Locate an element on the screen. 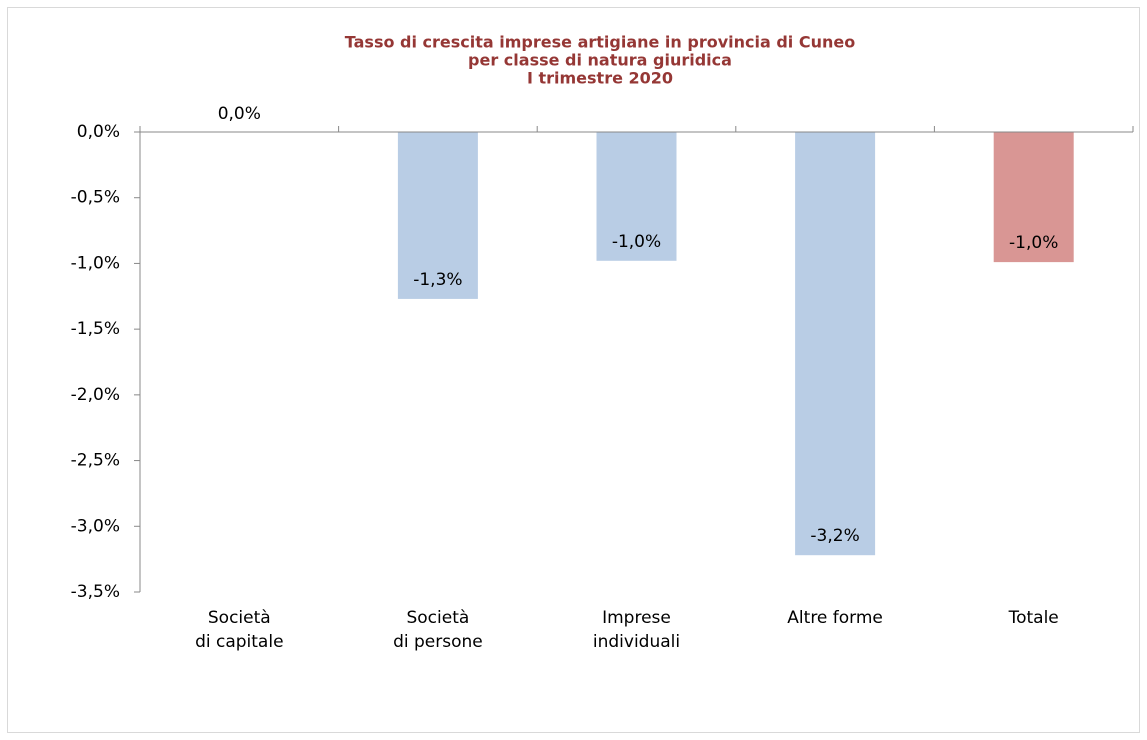 Image resolution: width=1147 pixels, height=740 pixels. x-tick-label: Imprese is located at coordinates (636, 618).